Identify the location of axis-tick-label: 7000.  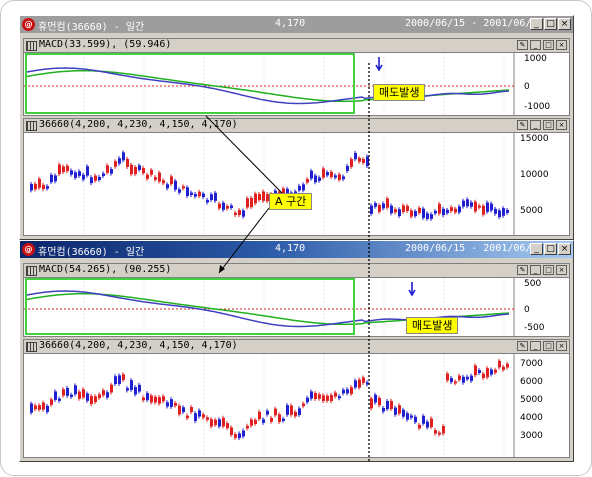
(531, 364).